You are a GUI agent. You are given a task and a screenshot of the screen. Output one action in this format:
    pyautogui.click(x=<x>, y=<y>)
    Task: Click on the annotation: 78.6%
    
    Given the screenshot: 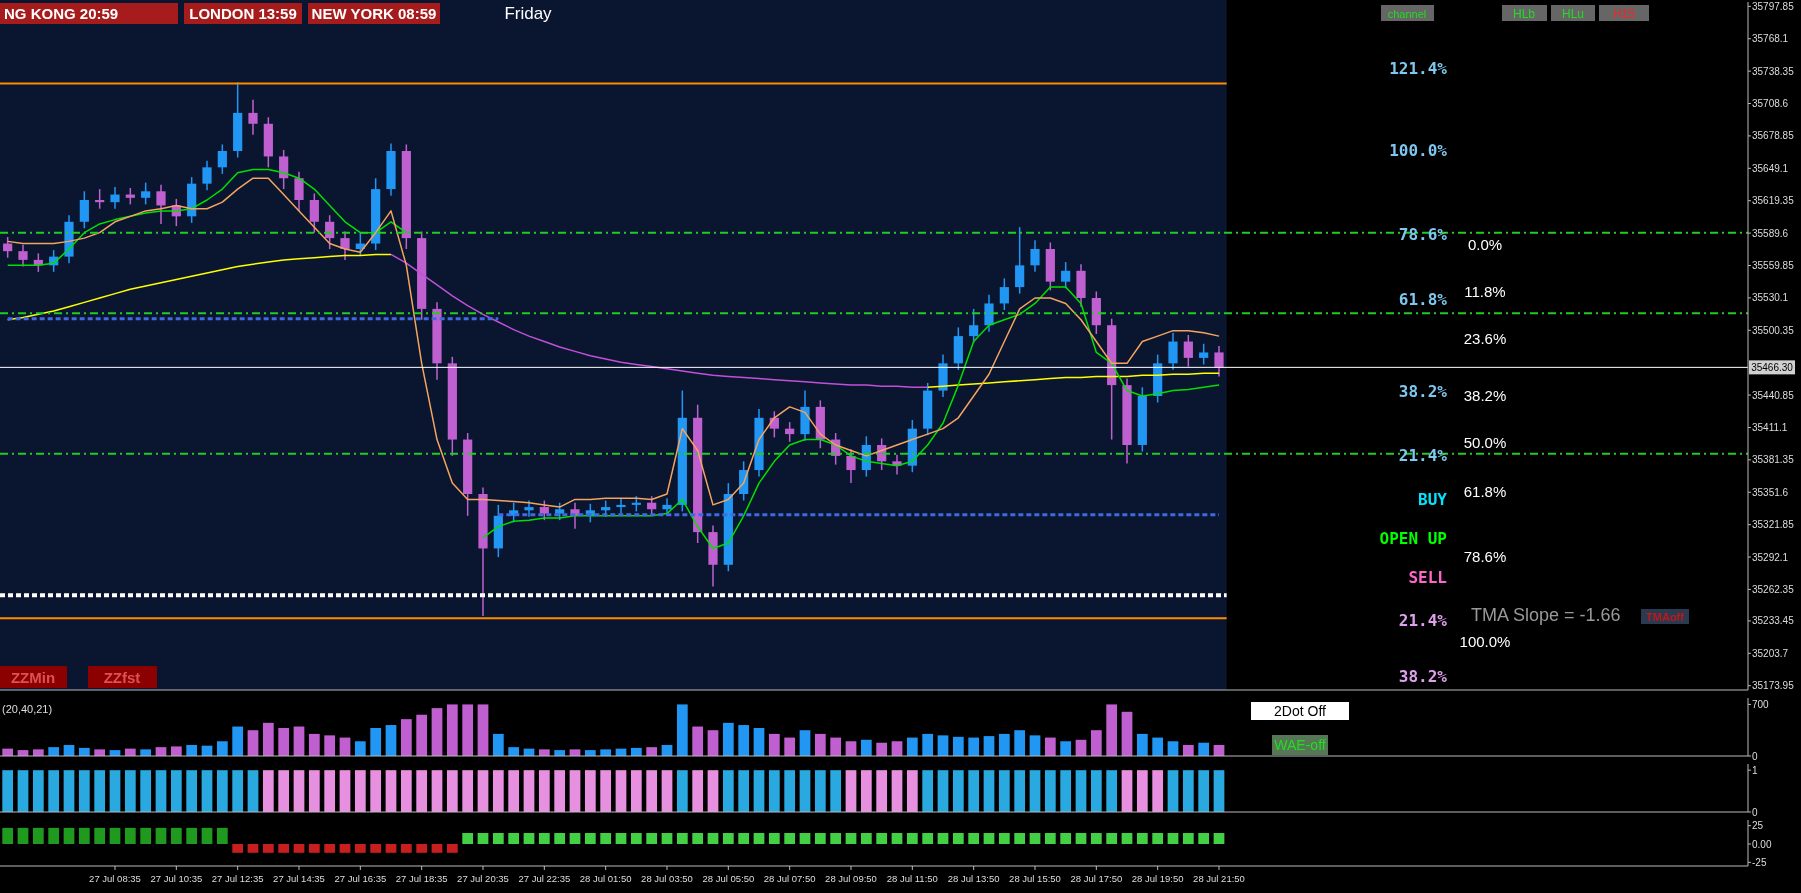 What is the action you would take?
    pyautogui.click(x=1485, y=556)
    